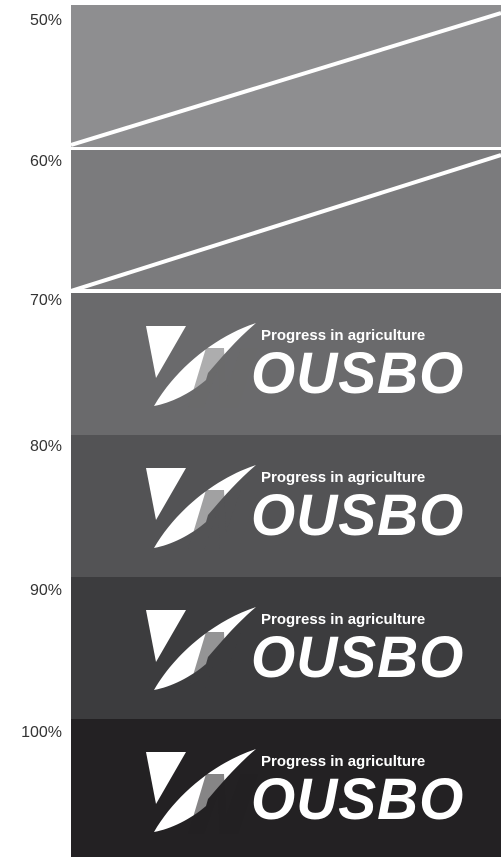  Describe the element at coordinates (45, 20) in the screenshot. I see `row-label-50: 50%` at that location.